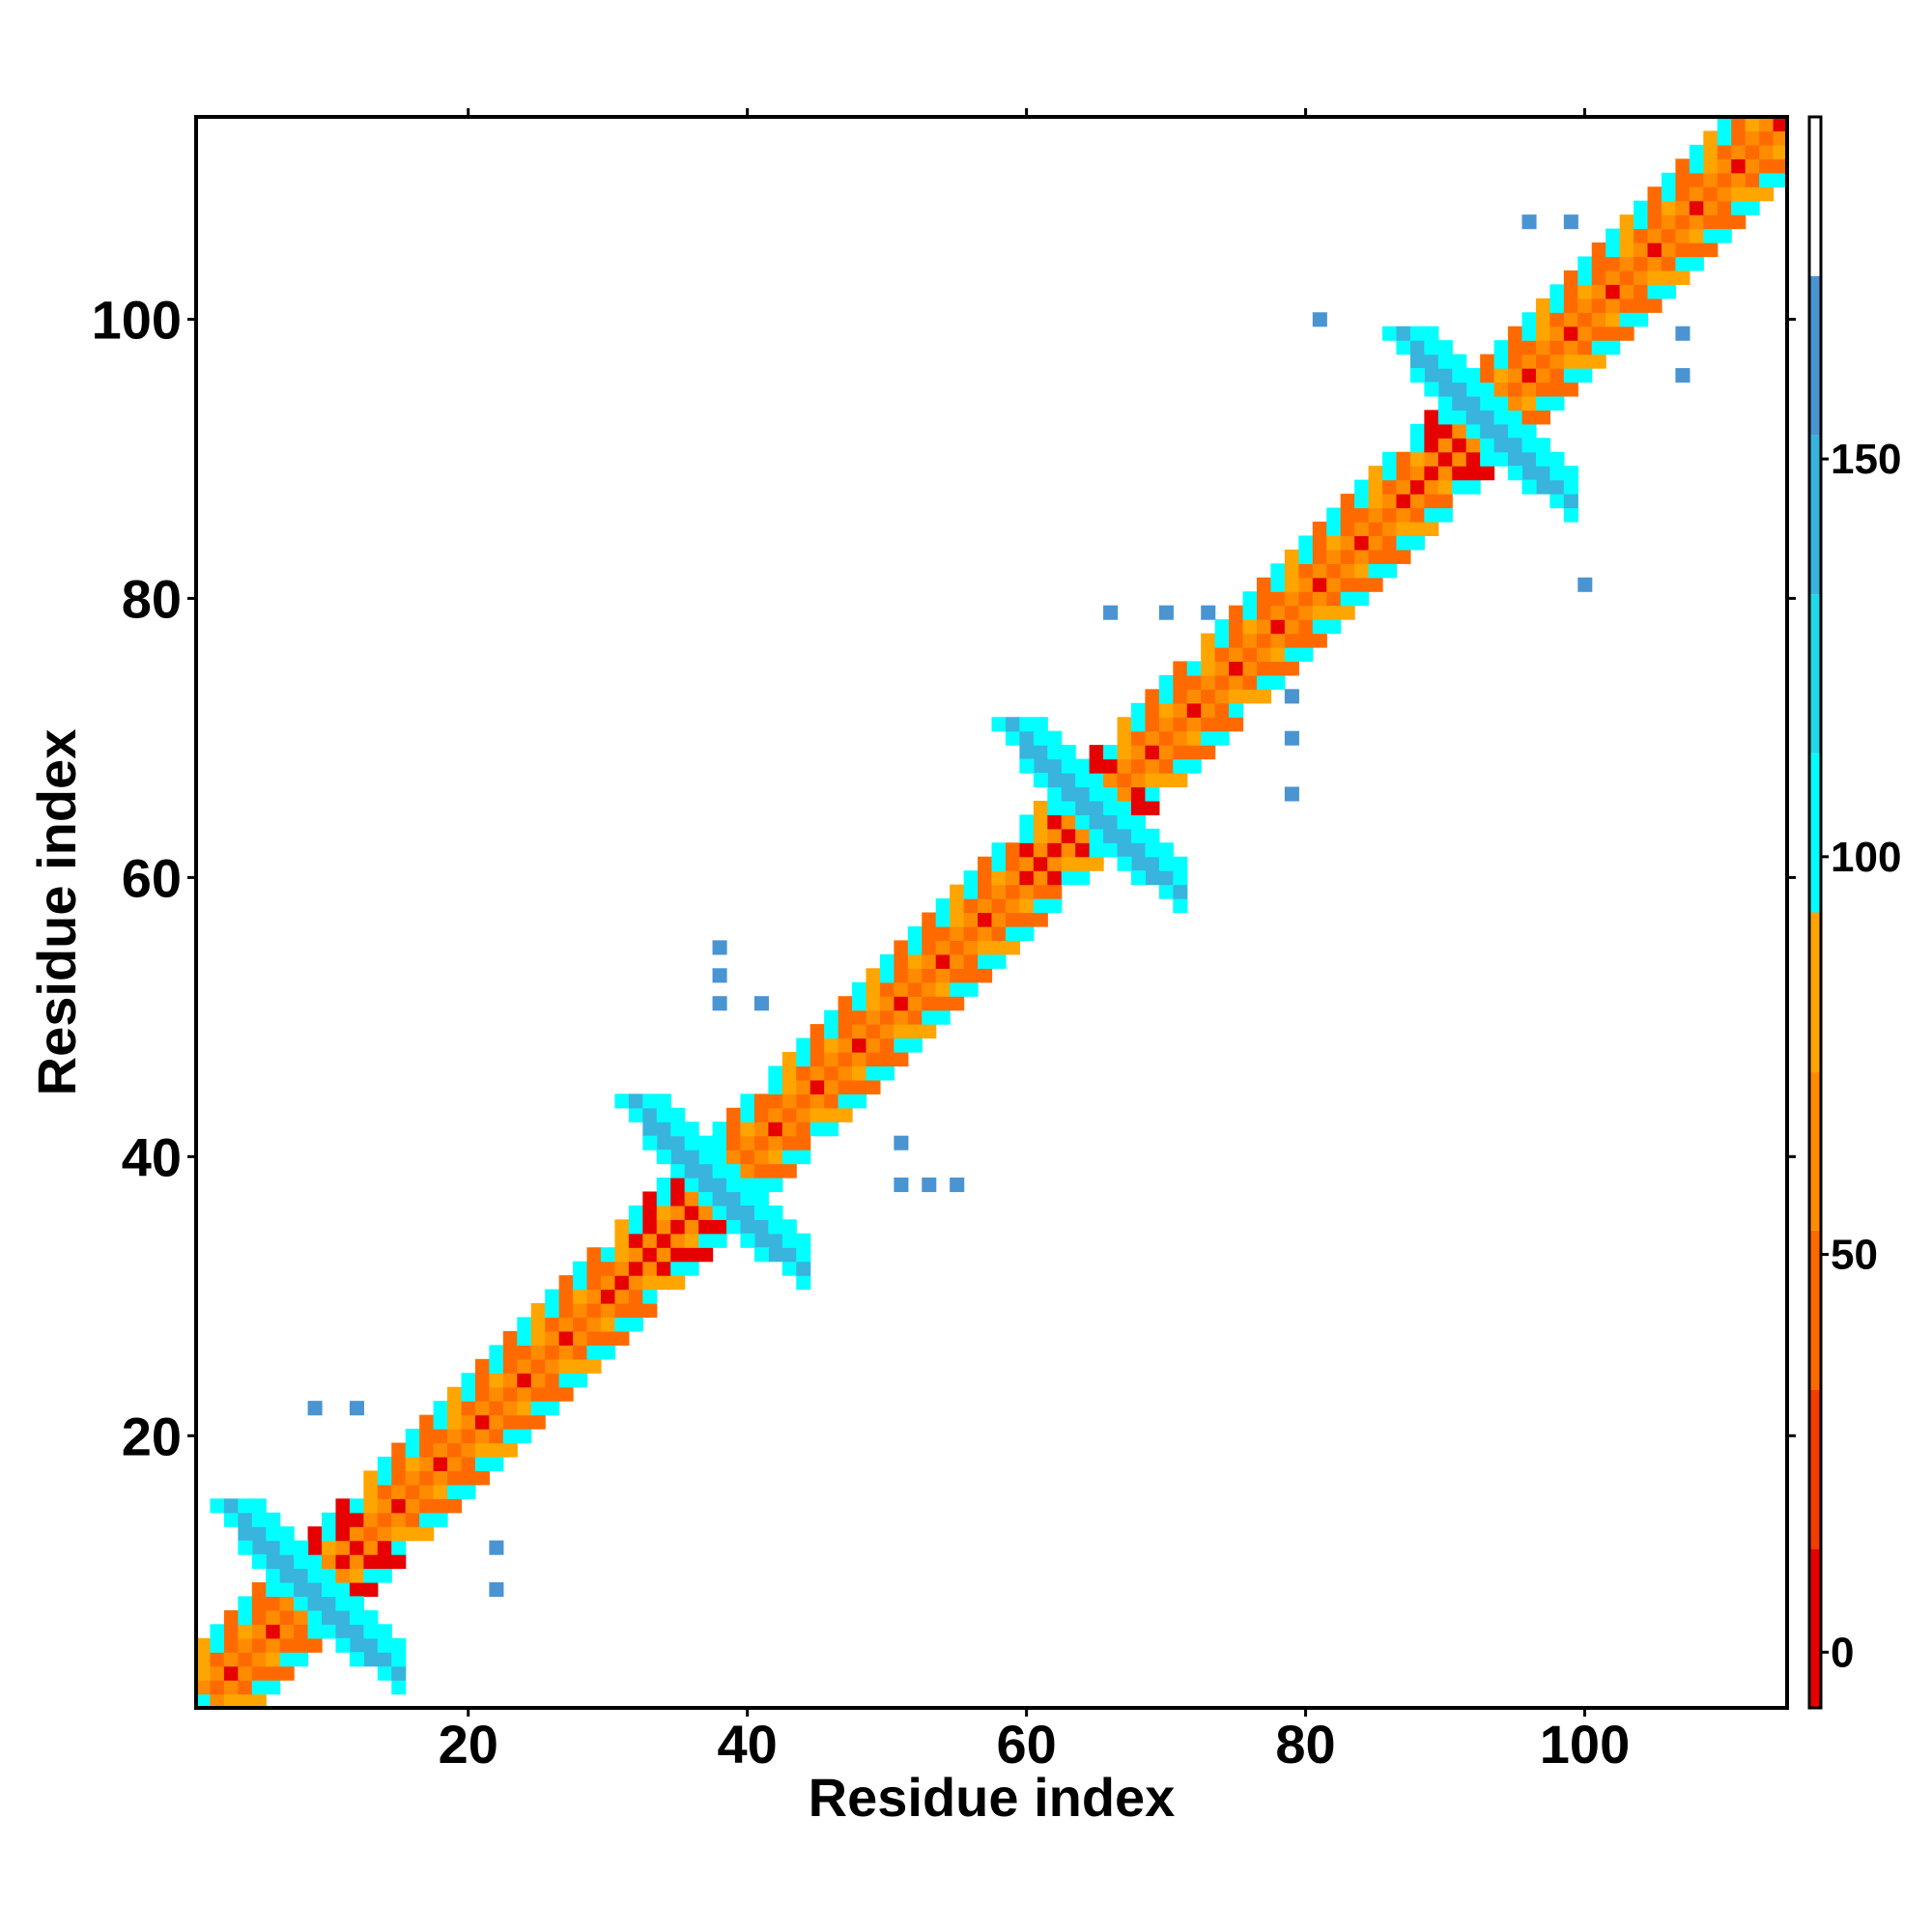 The width and height of the screenshot is (1932, 1932). I want to click on x-tick-label: 40, so click(748, 1744).